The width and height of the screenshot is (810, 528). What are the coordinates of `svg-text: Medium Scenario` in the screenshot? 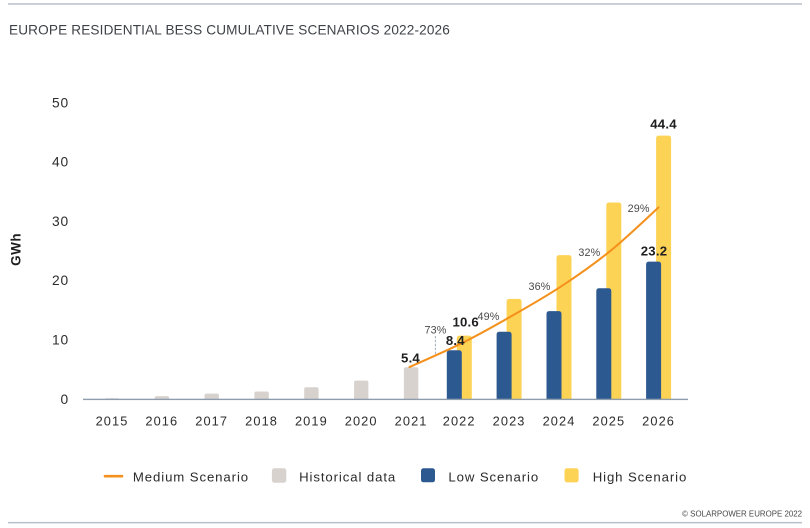 It's located at (191, 476).